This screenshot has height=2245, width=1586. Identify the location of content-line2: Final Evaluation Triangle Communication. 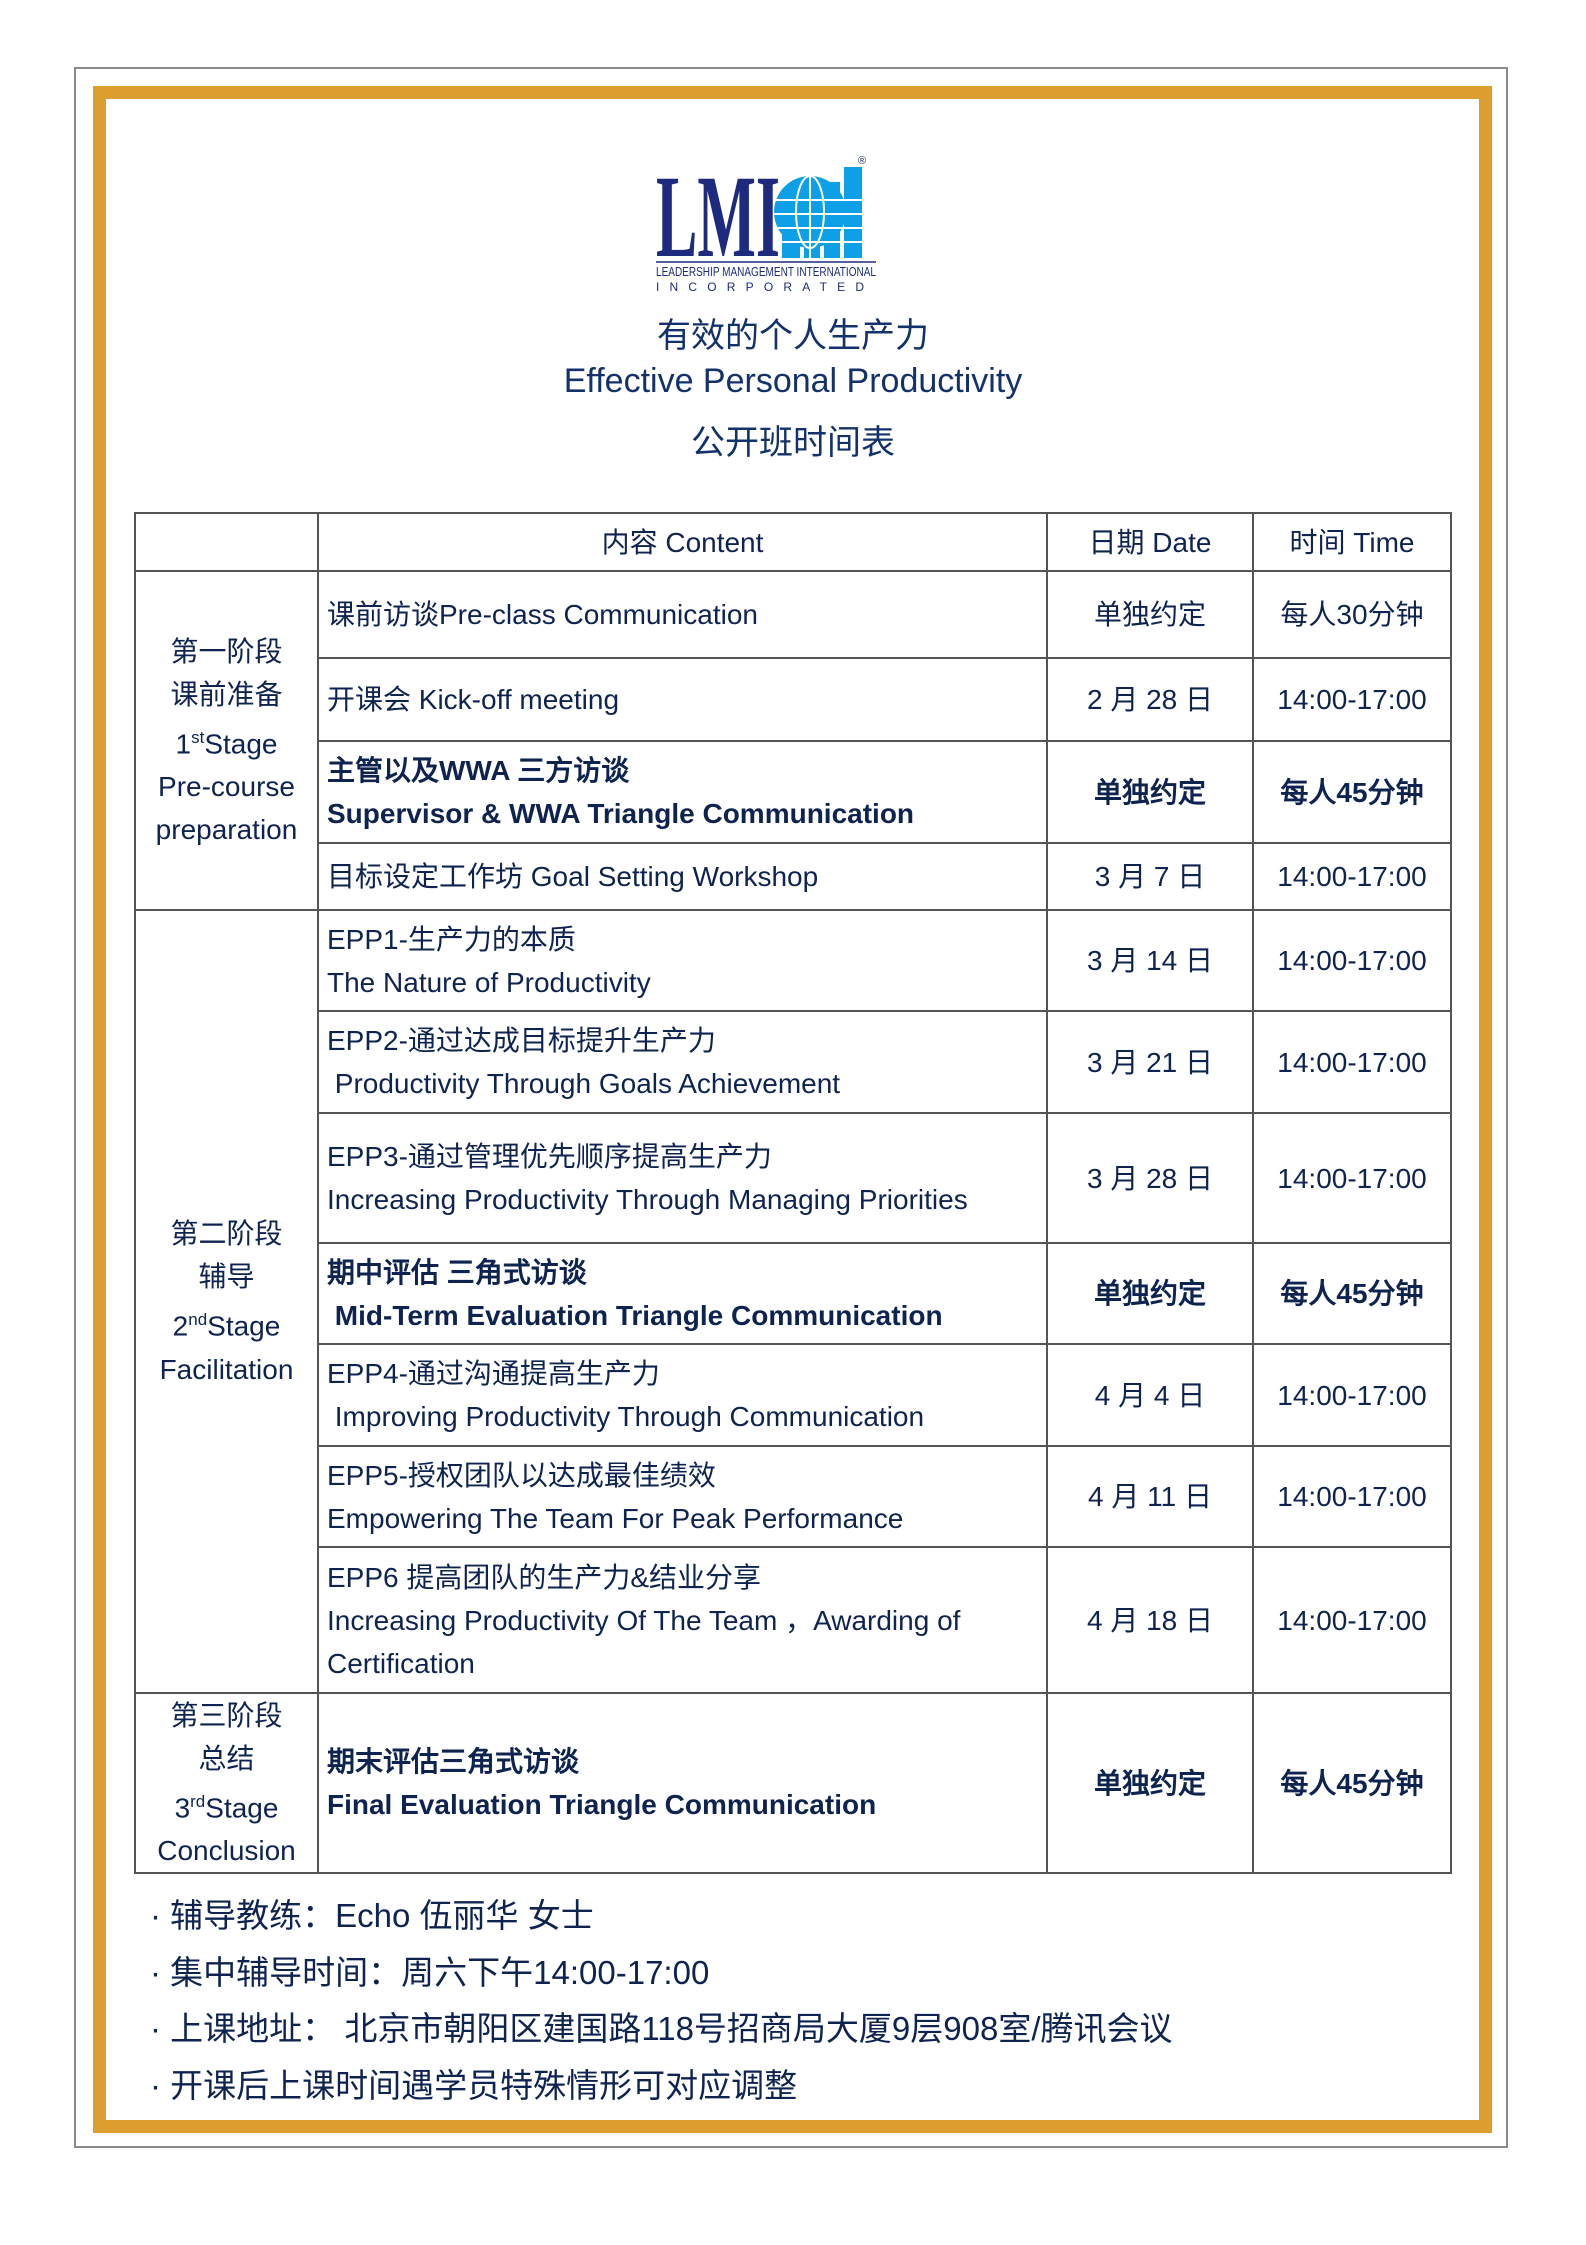
(602, 1805).